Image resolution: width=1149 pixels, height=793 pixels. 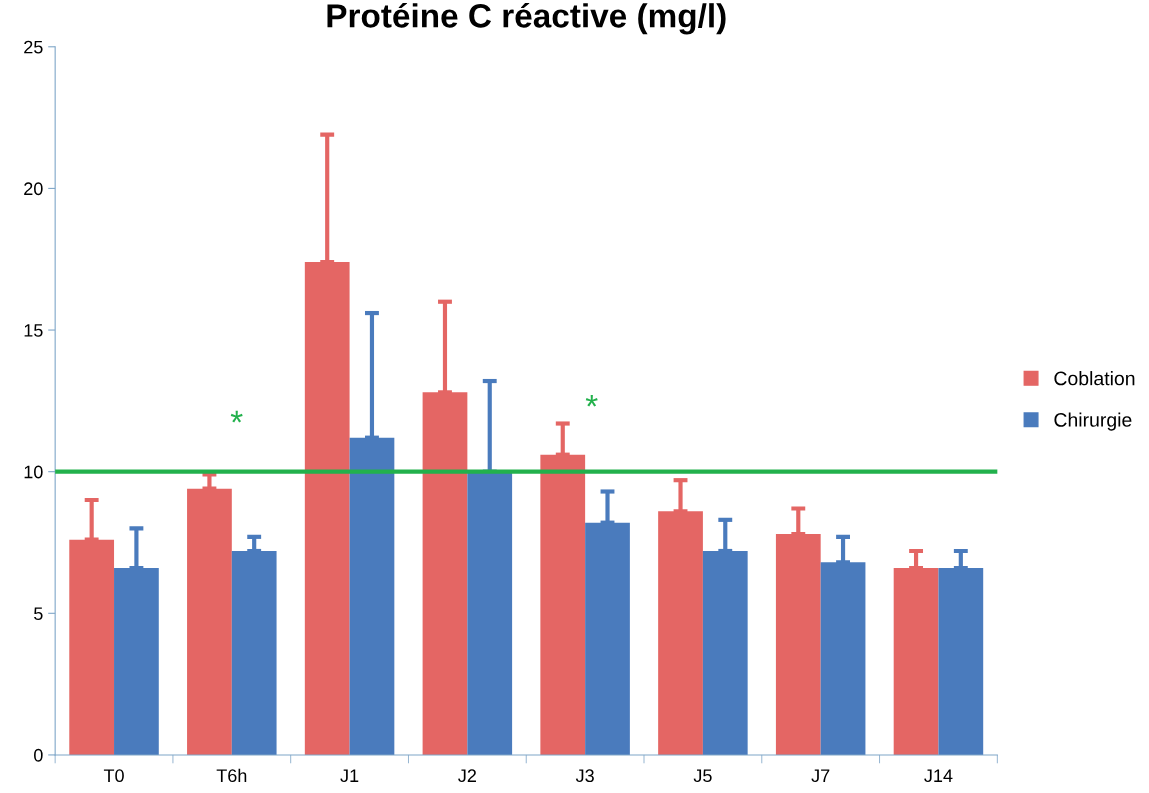 I want to click on x-tick-label: T6h, so click(x=231, y=775).